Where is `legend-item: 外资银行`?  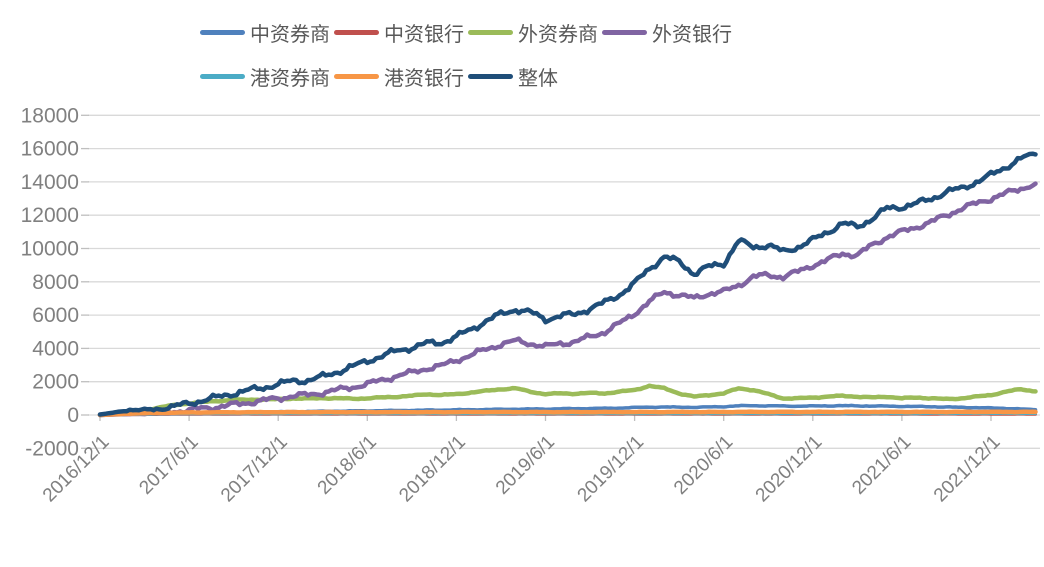
legend-item: 外资银行 is located at coordinates (667, 32).